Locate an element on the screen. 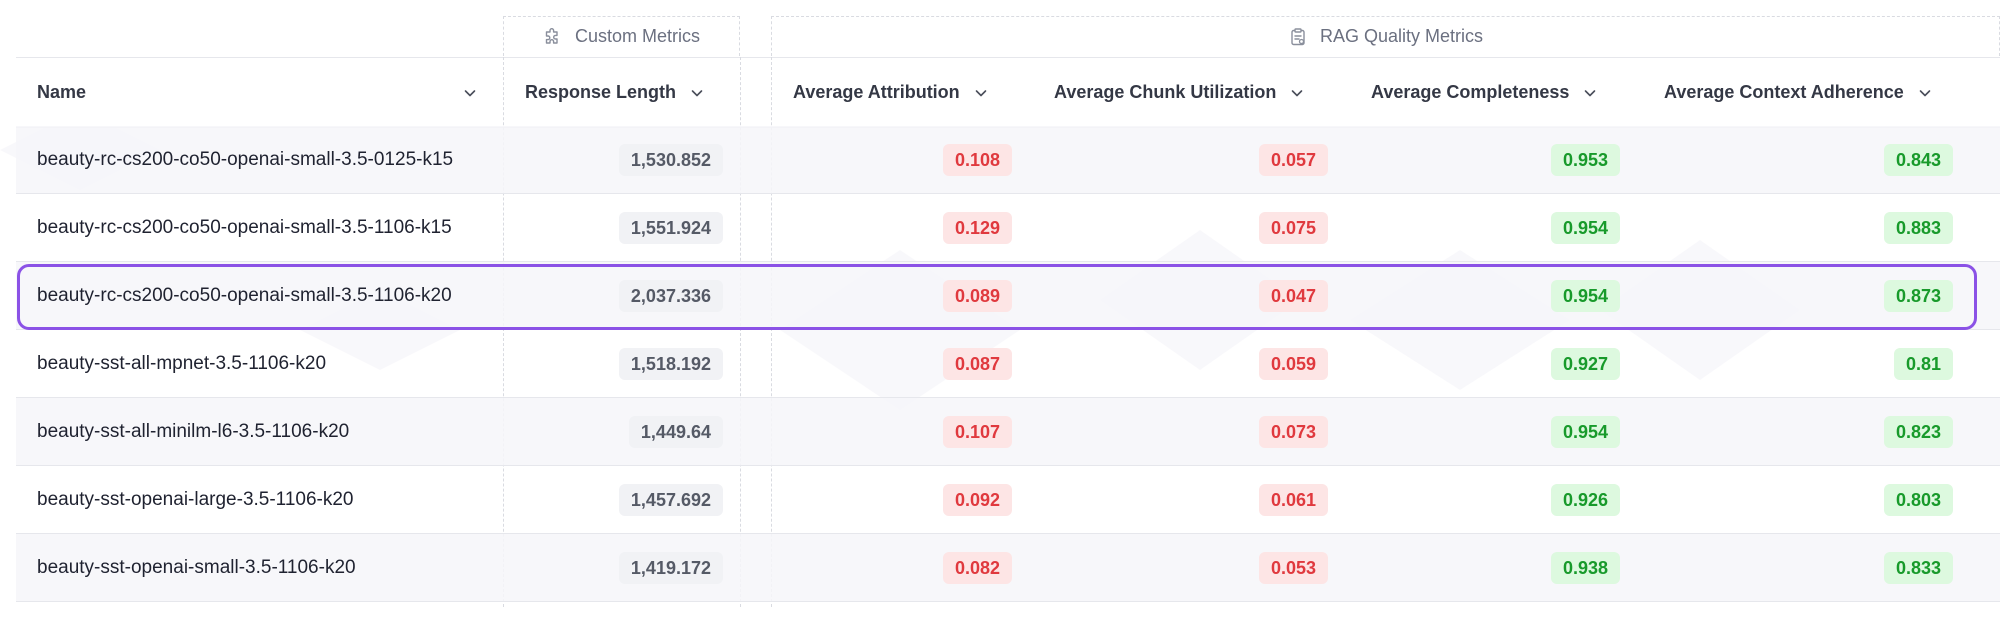 Image resolution: width=2000 pixels, height=624 pixels. metric-response-length: 2,037.336 is located at coordinates (670, 296).